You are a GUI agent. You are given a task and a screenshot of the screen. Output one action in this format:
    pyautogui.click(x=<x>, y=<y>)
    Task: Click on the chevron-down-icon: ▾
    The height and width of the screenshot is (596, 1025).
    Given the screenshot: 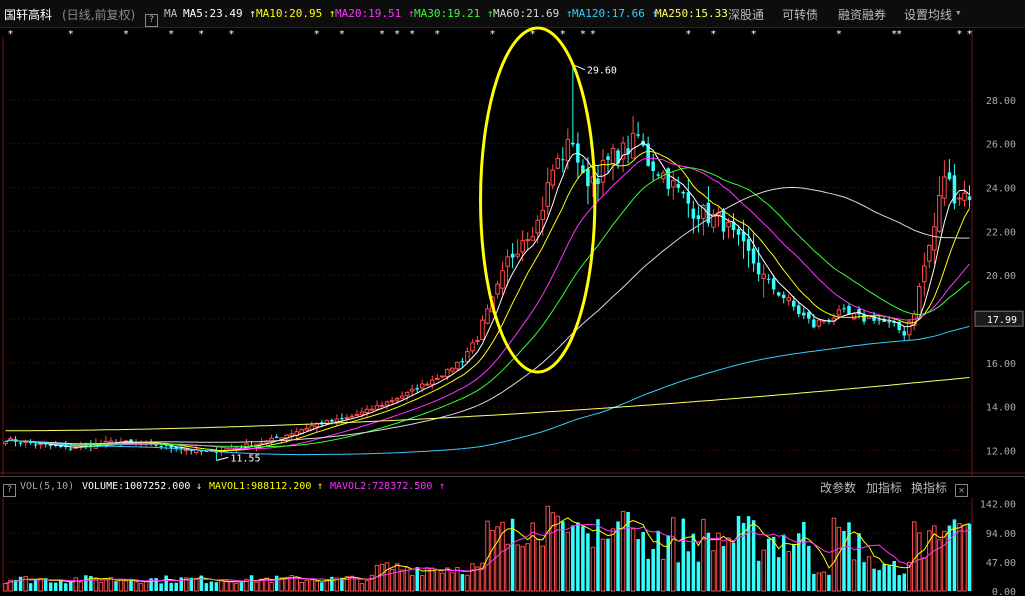 What is the action you would take?
    pyautogui.click(x=958, y=12)
    